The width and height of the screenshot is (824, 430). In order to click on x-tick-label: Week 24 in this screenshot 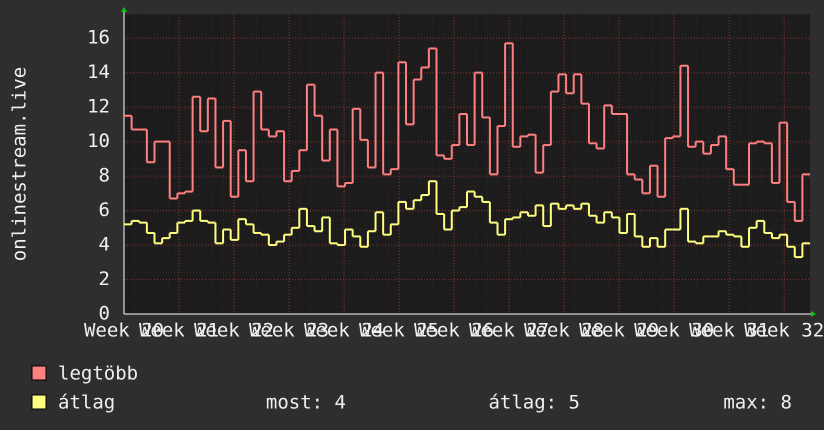, I will do `click(344, 331)`.